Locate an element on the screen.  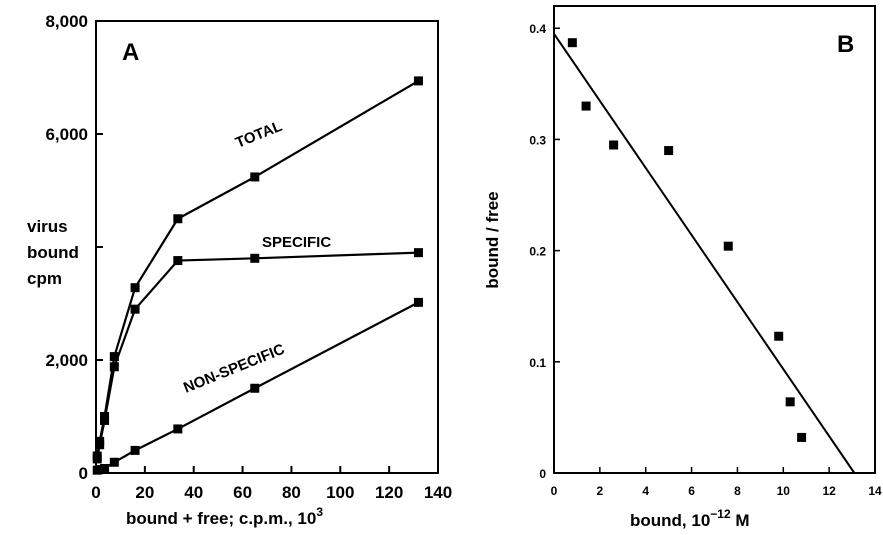
panel-a-xlabel: bound + free; c.p.m., 103 is located at coordinates (224, 516).